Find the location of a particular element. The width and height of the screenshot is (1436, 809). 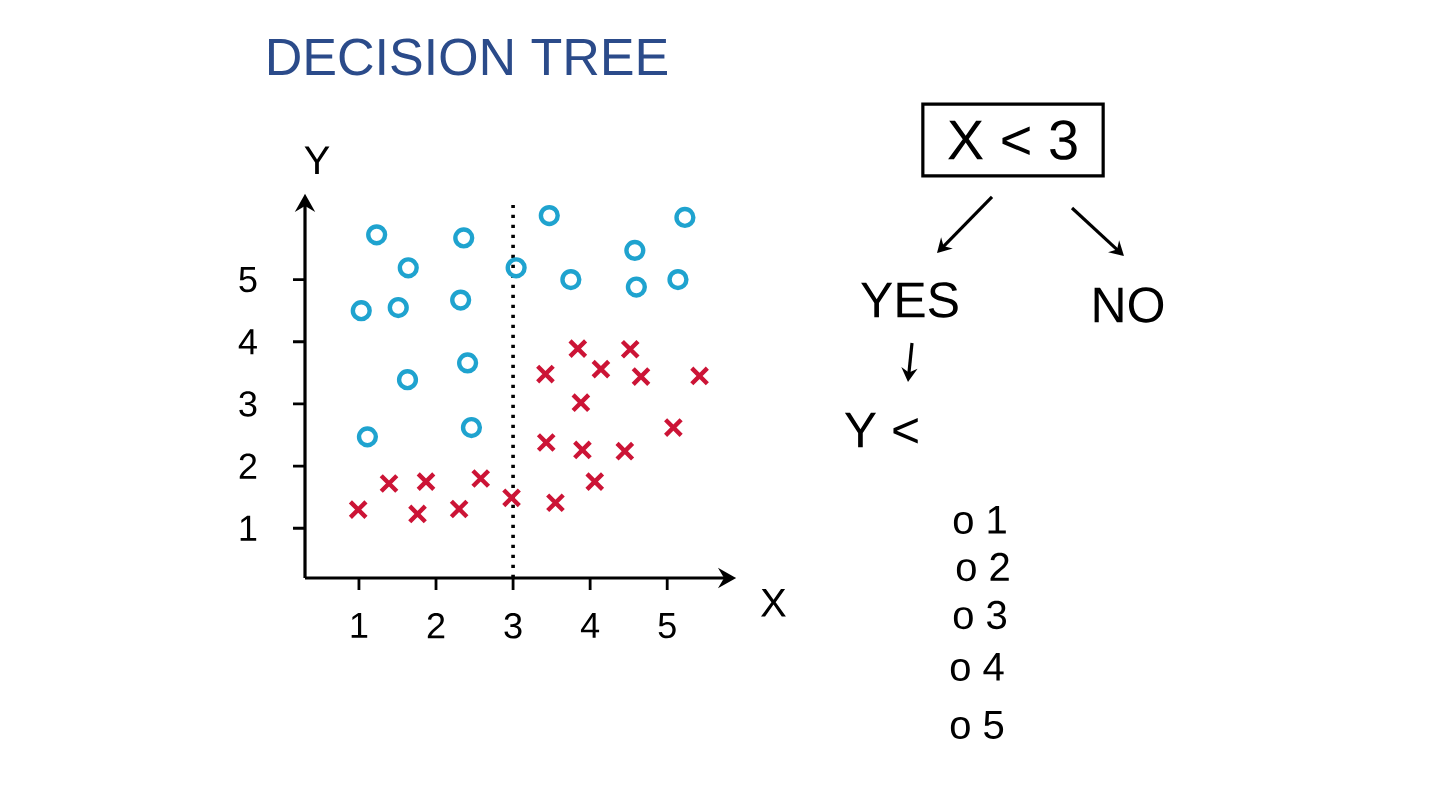

text: X < 3 is located at coordinates (1012, 140).